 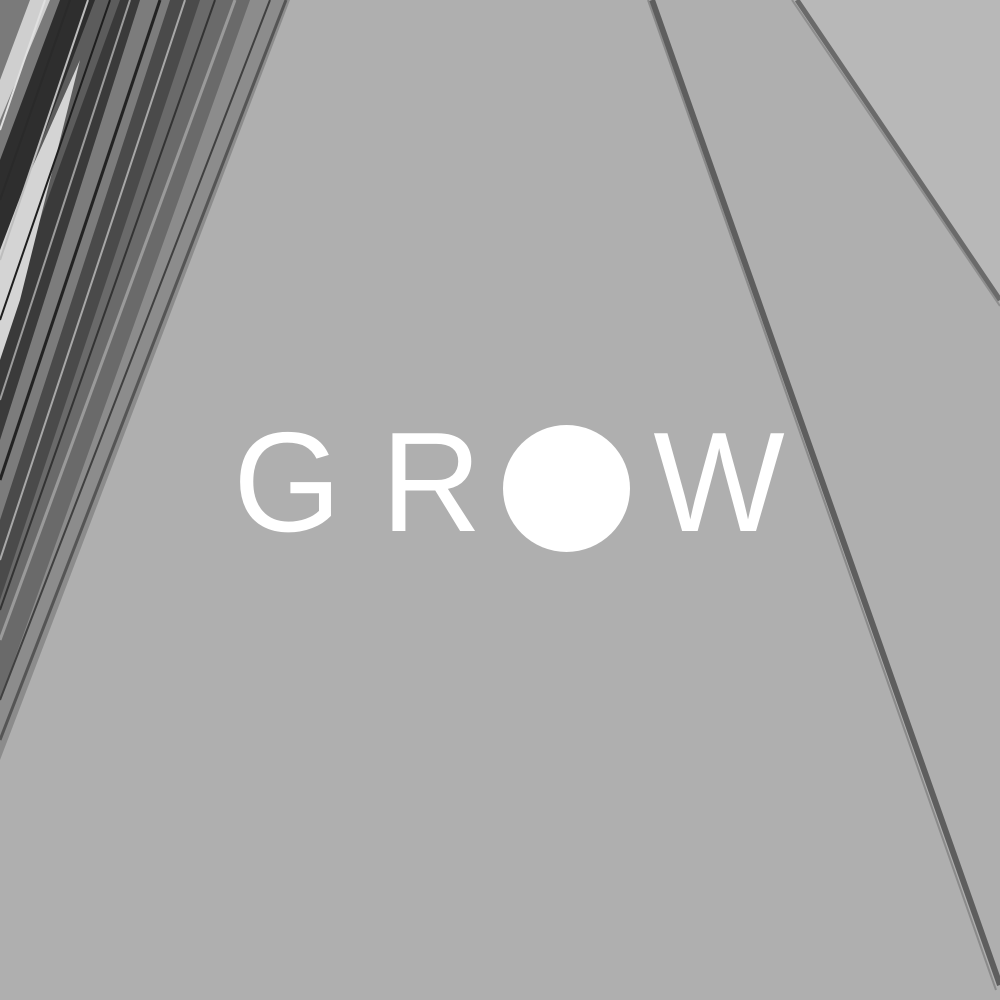 I want to click on grow-logo: G R W, so click(x=509, y=483).